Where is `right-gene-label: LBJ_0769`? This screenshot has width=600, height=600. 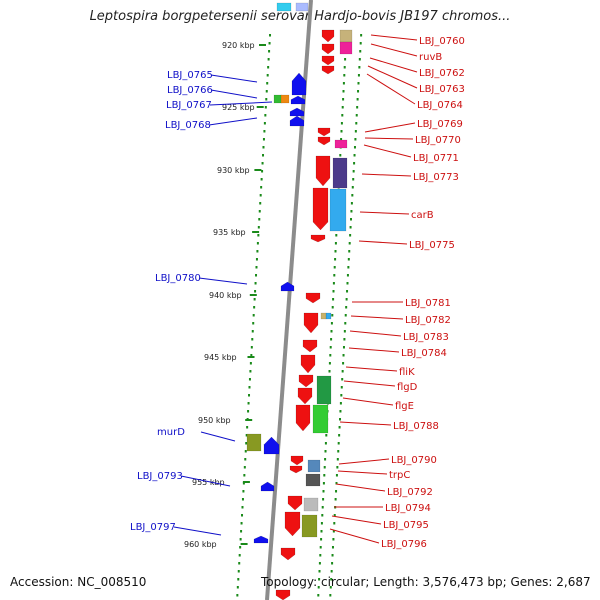 right-gene-label: LBJ_0769 is located at coordinates (440, 124).